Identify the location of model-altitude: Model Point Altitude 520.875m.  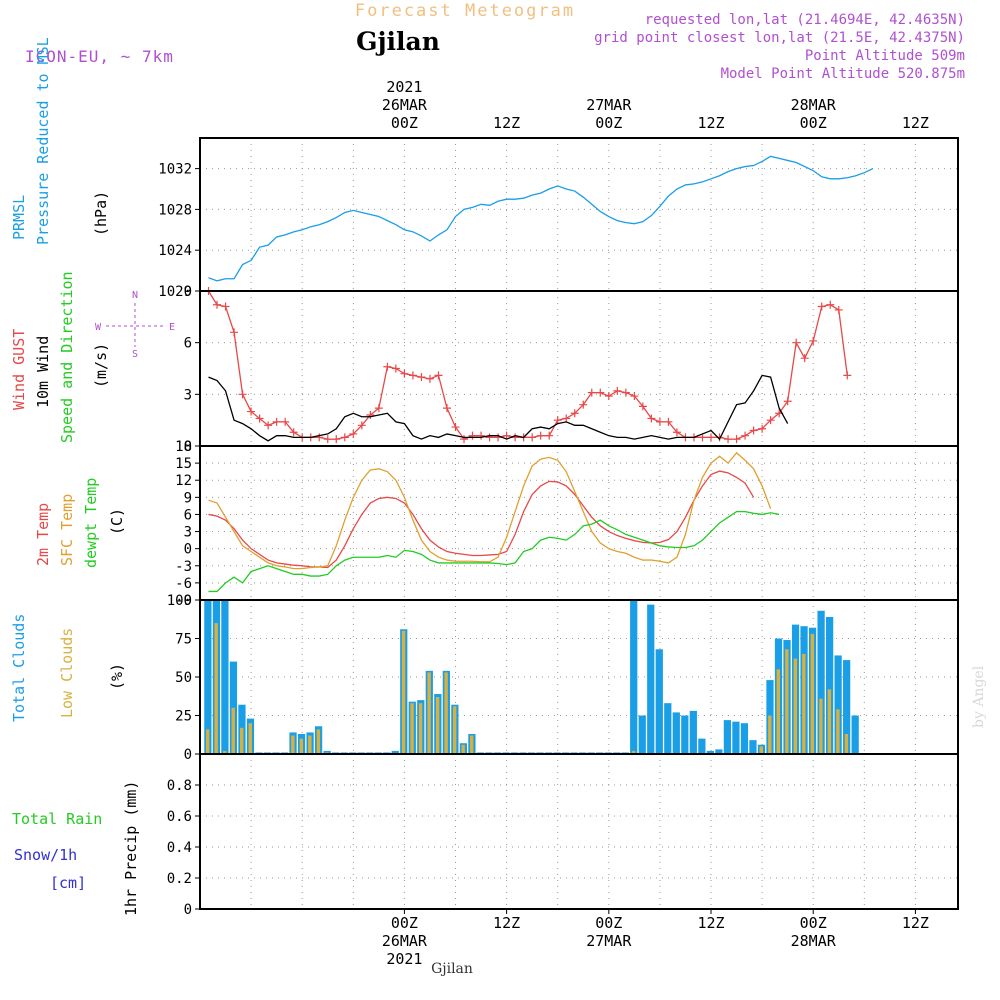
(843, 74).